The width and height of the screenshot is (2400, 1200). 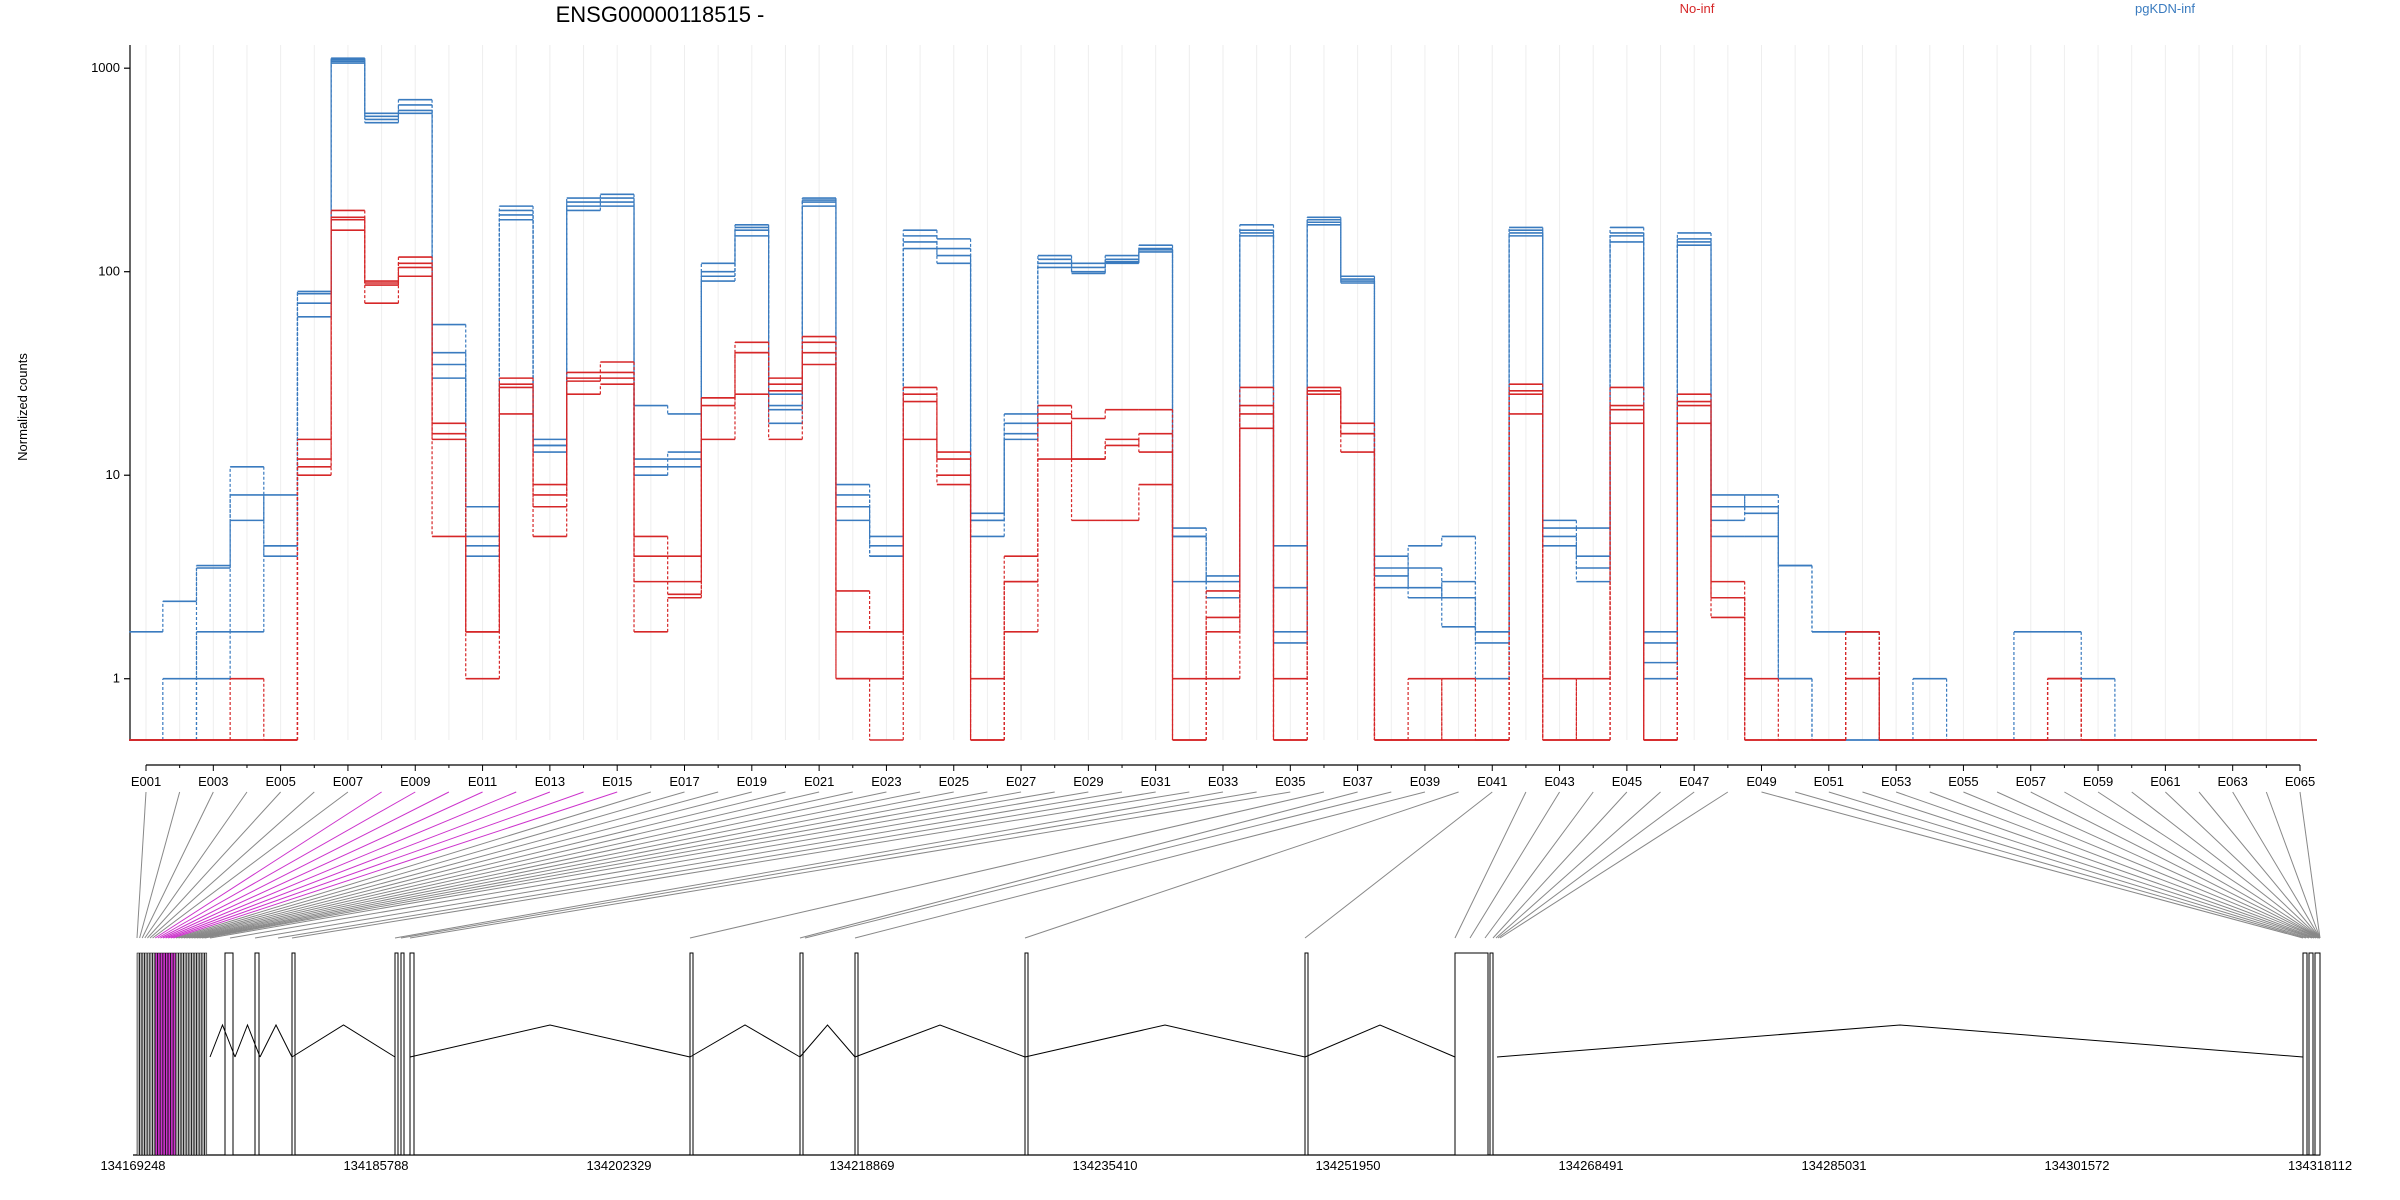 I want to click on x-tick-label: E051, so click(x=1829, y=781).